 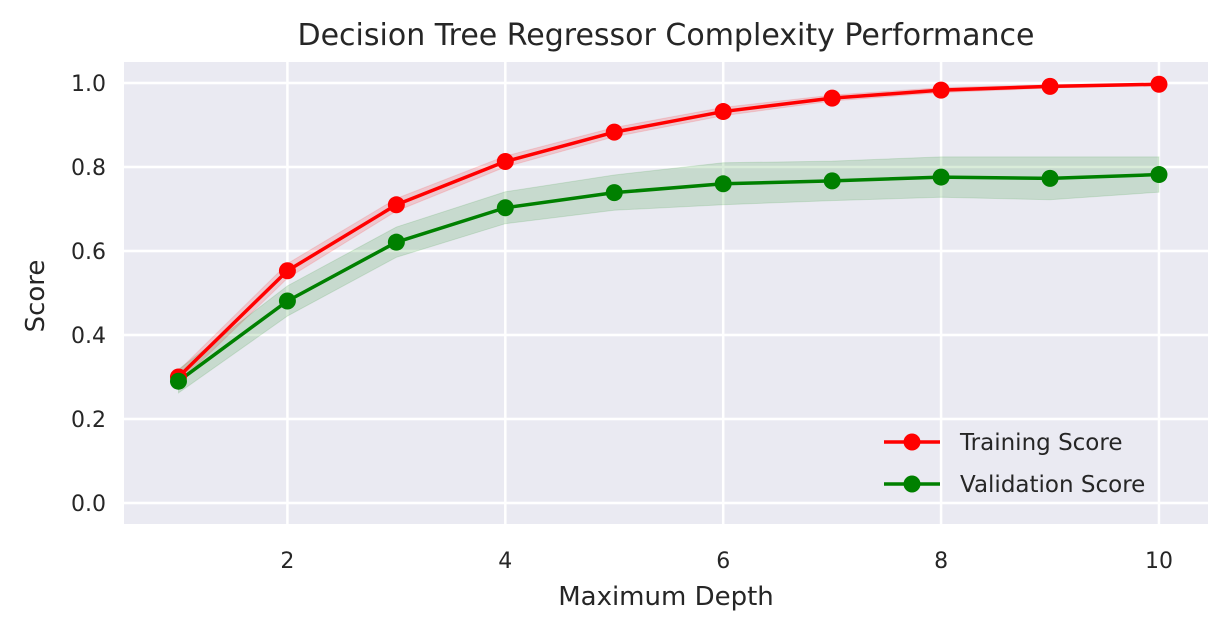 What do you see at coordinates (505, 561) in the screenshot?
I see `x-tick-label: 4` at bounding box center [505, 561].